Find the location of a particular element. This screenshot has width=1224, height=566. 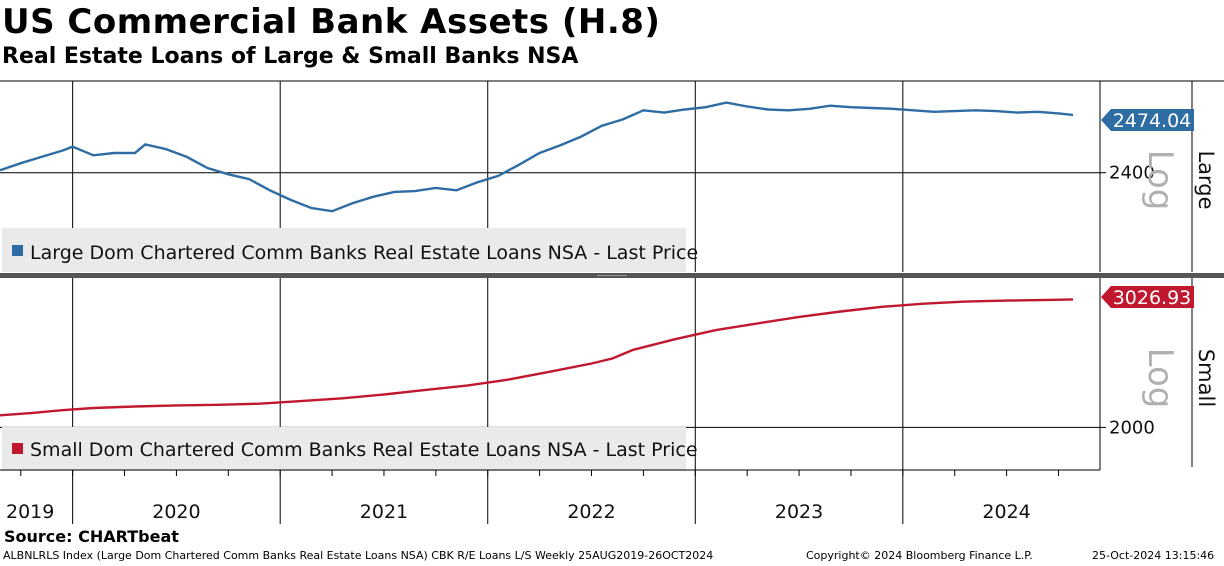

x-year-label-2023: 2023 is located at coordinates (799, 512).